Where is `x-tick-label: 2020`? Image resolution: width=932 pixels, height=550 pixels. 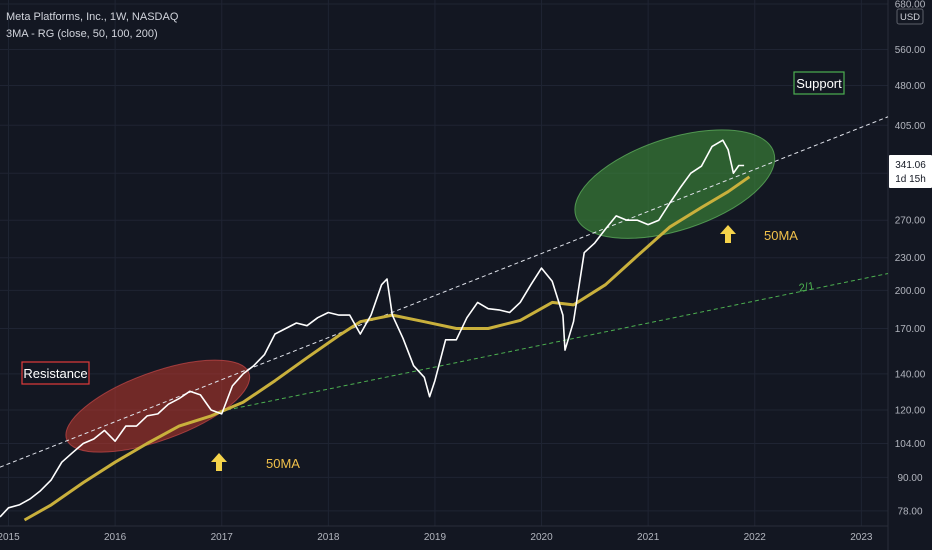
x-tick-label: 2020 is located at coordinates (541, 537).